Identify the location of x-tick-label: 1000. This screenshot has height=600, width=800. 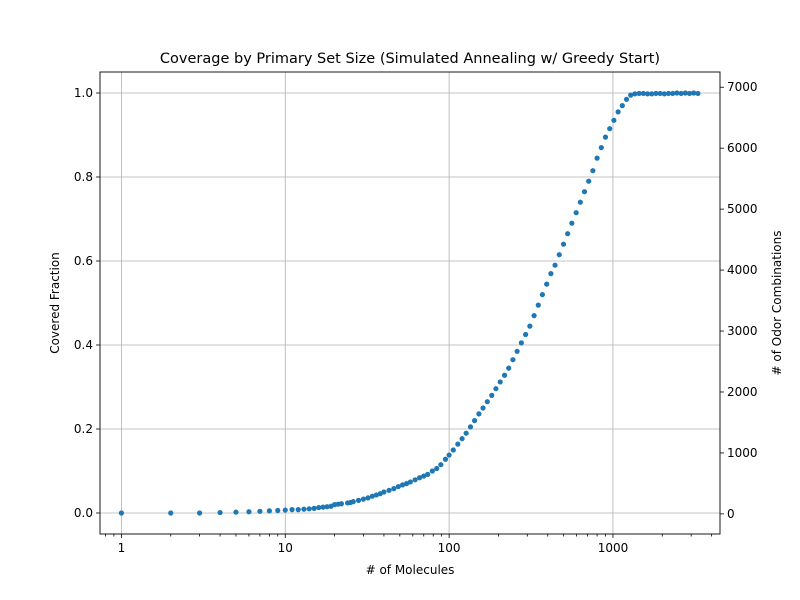
(613, 548).